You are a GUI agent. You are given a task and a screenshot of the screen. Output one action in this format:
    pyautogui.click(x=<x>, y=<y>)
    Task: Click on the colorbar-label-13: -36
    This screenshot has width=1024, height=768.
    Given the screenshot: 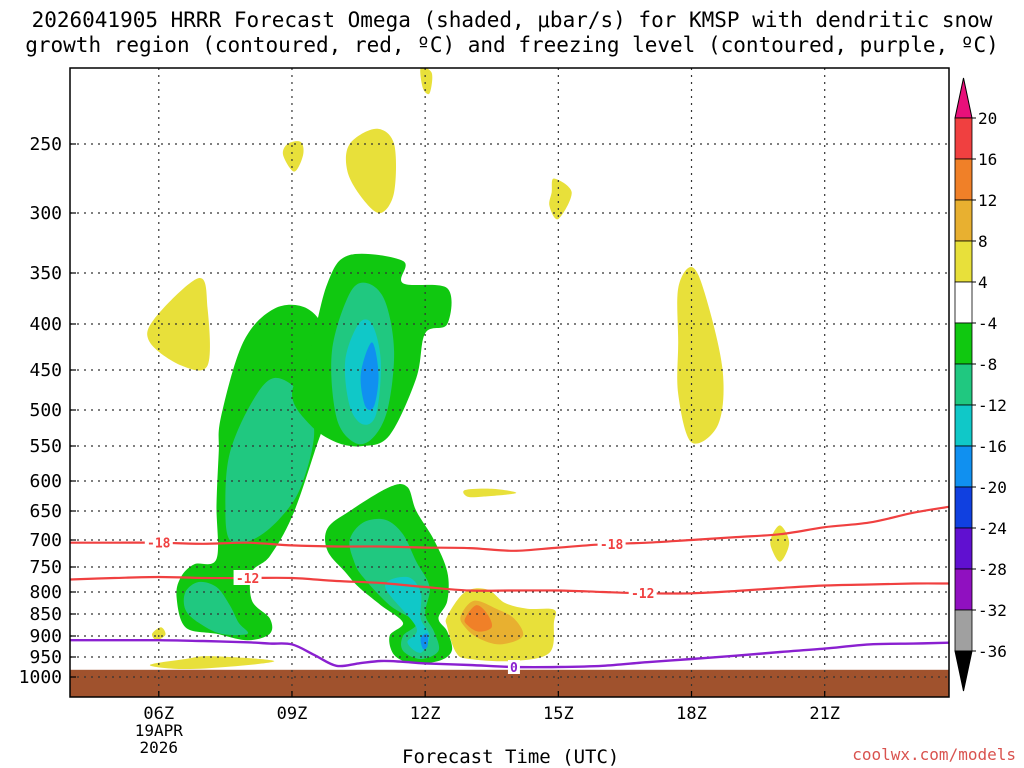 What is the action you would take?
    pyautogui.click(x=992, y=651)
    